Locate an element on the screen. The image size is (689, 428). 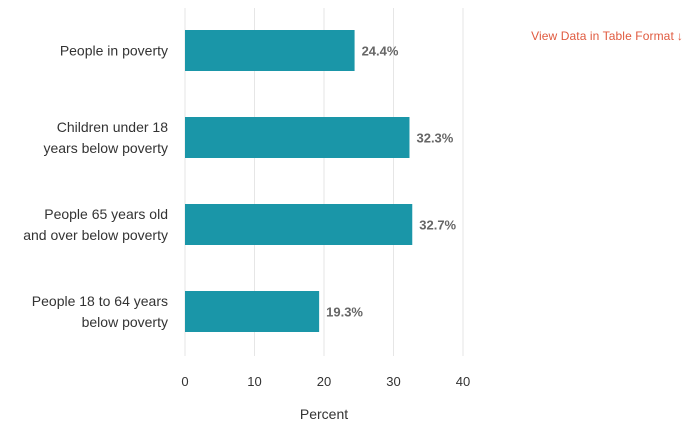
category-label-3-line-1: below poverty is located at coordinates (125, 322).